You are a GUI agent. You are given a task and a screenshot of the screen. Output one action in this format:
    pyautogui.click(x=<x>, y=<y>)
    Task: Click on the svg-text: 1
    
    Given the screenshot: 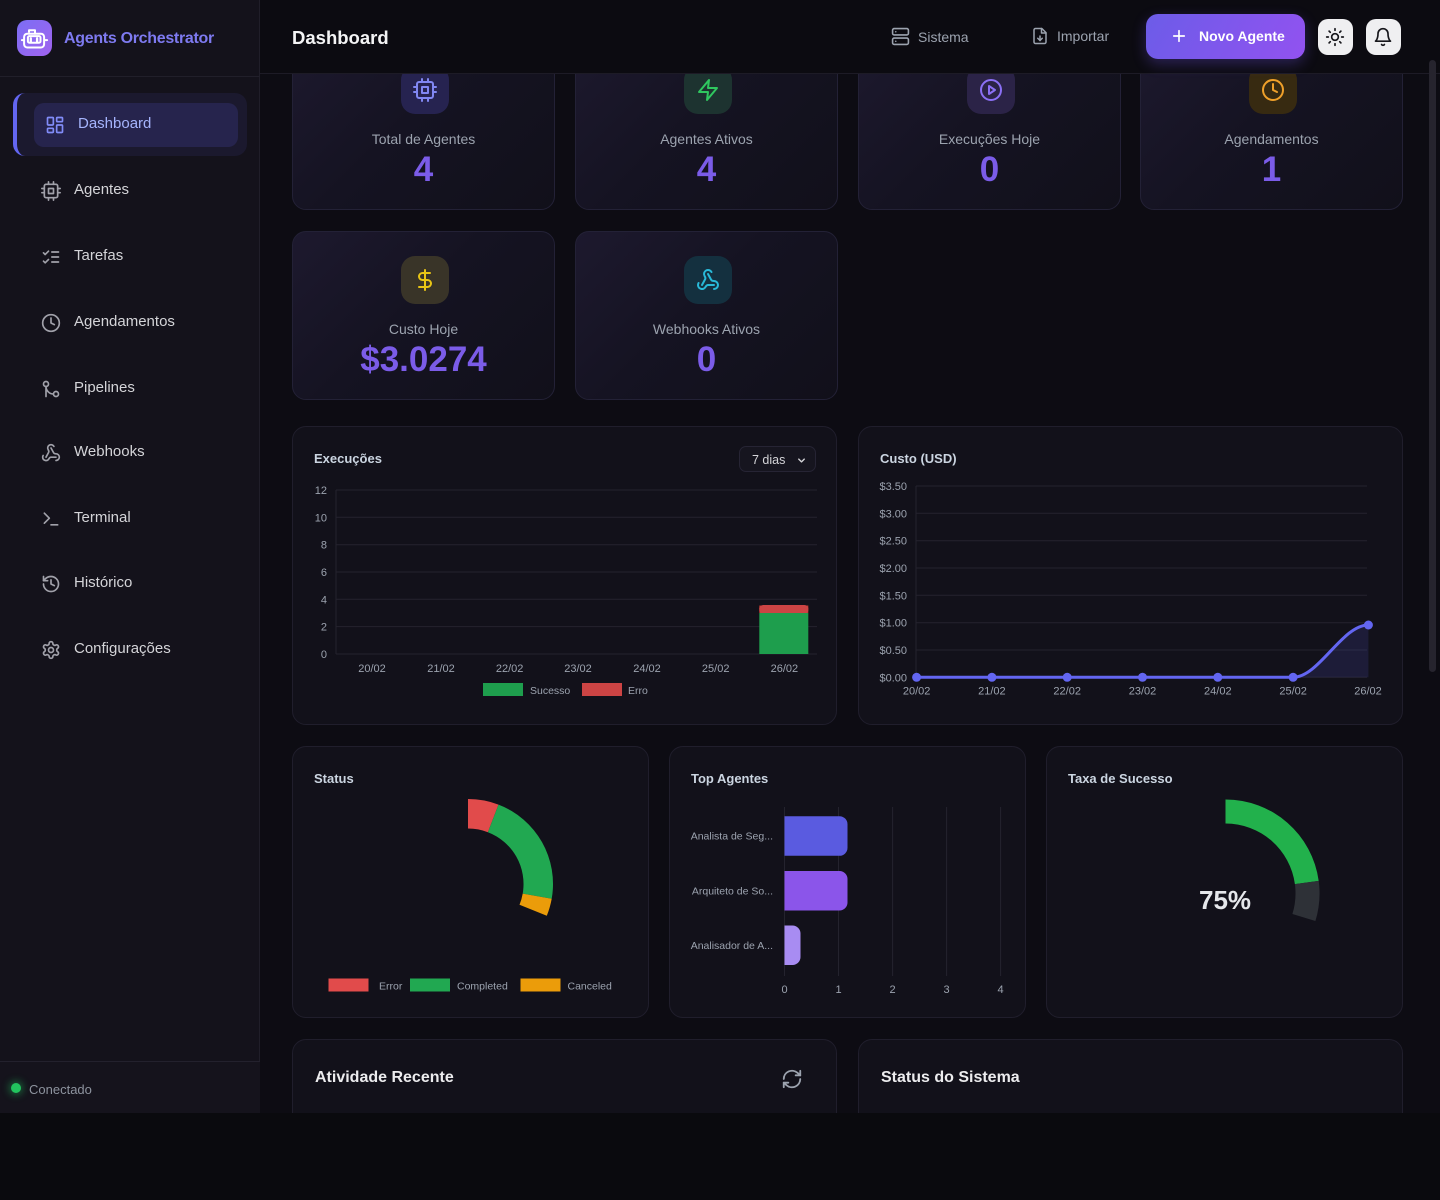 What is the action you would take?
    pyautogui.click(x=838, y=990)
    